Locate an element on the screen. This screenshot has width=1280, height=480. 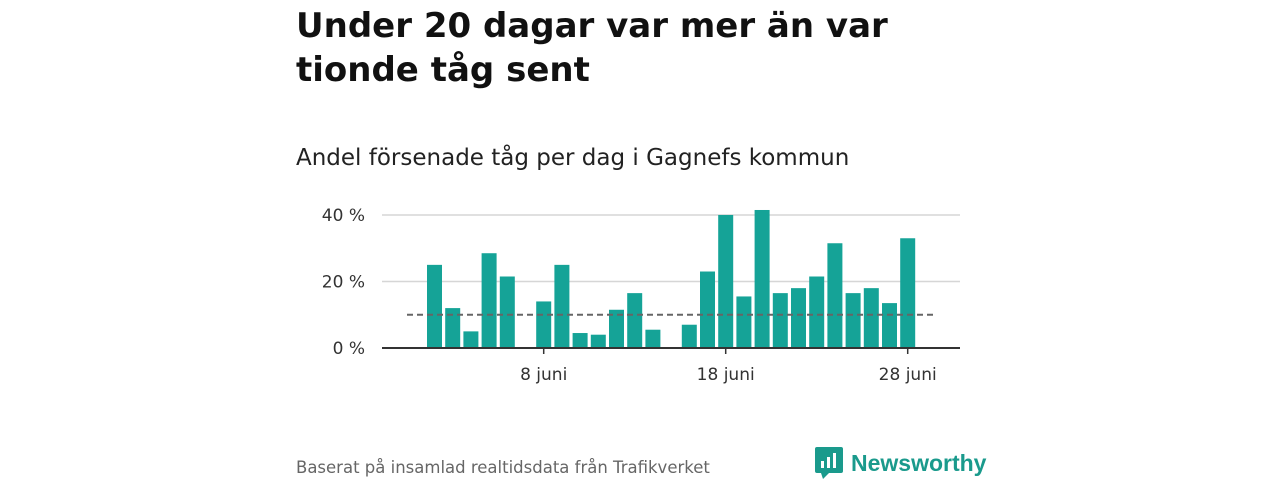
newsworthy-logo: Newsworthy is located at coordinates (900, 463).